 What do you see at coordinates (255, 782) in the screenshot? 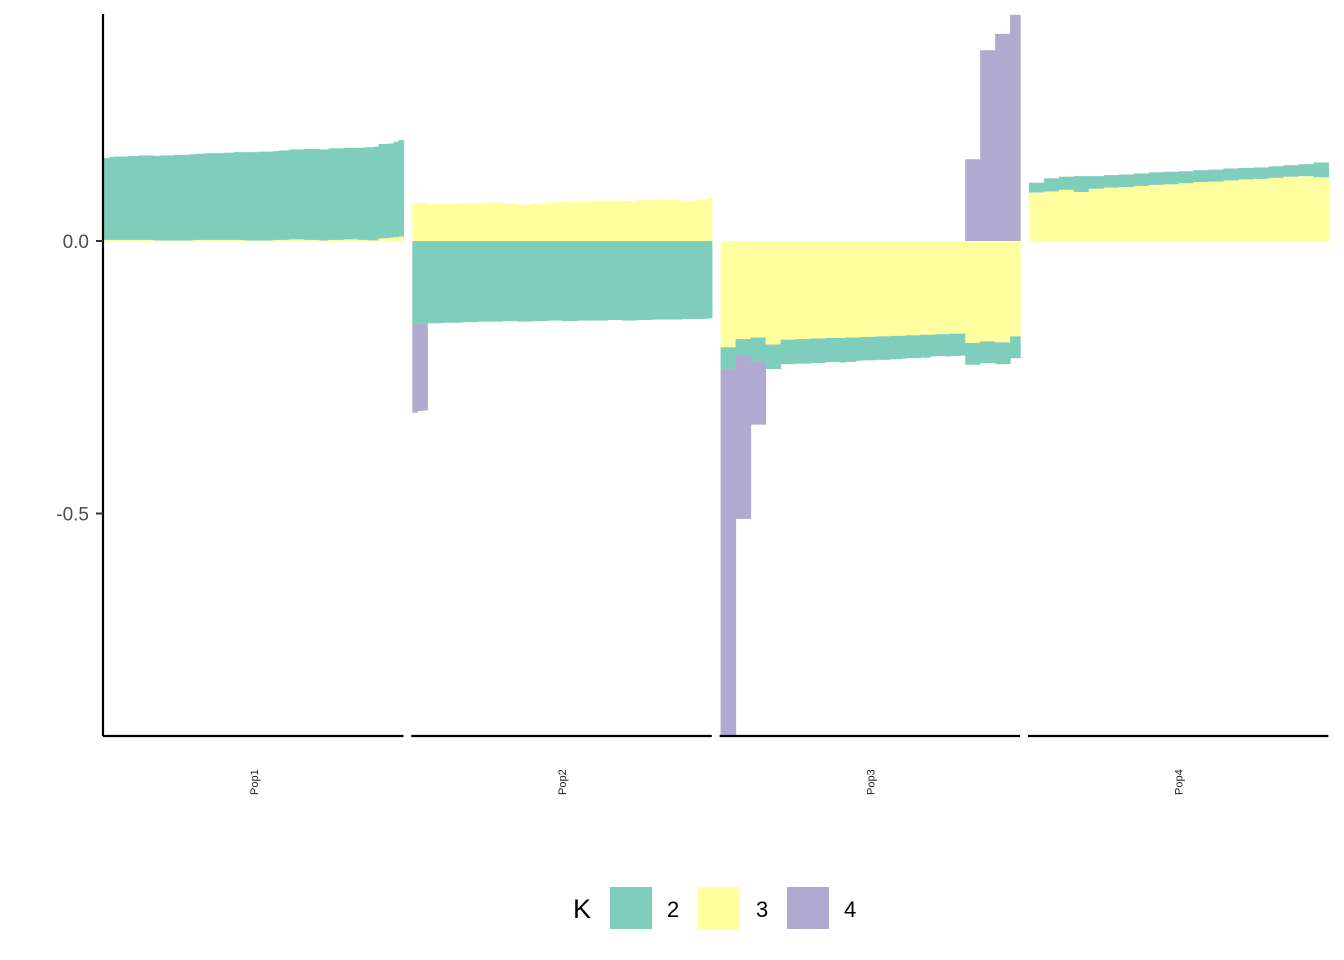
I see `facet-label-pop1: Pop1` at bounding box center [255, 782].